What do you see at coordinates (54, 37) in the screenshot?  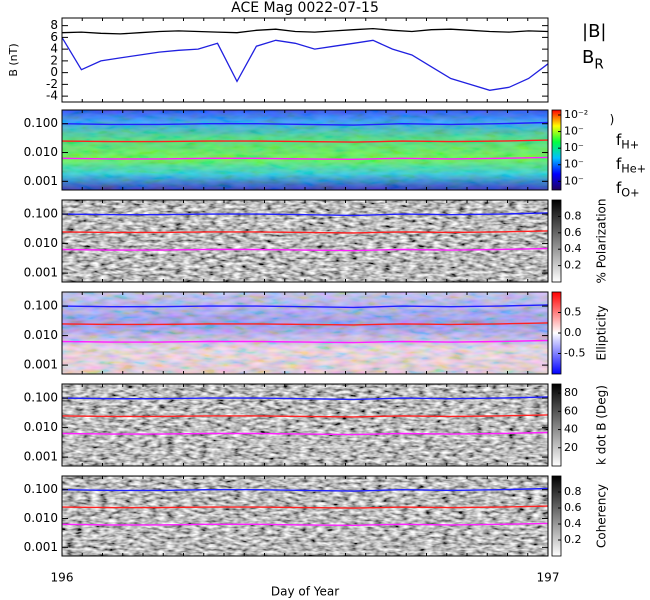 I see `y-tick-label: 6` at bounding box center [54, 37].